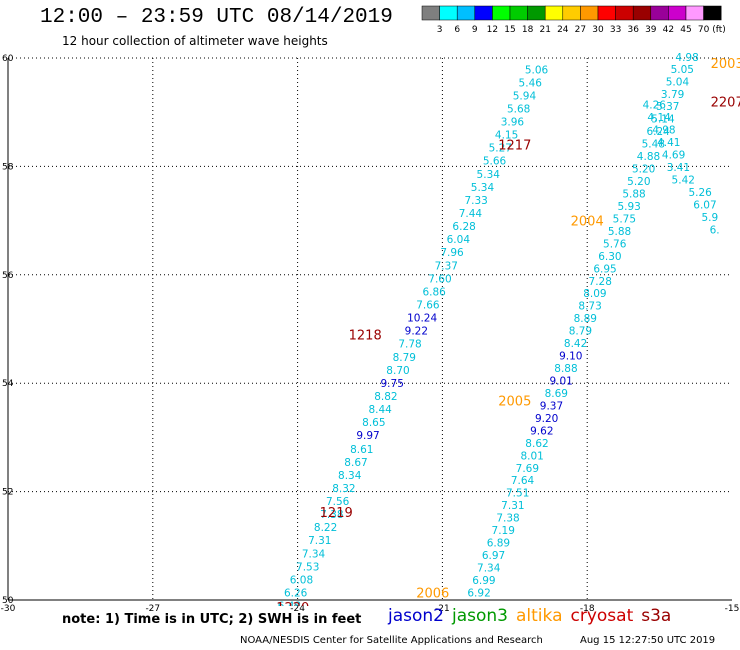 The height and width of the screenshot is (650, 740). I want to click on generated-timestamp: Aug 15 12:27:50 UTC 2019, so click(648, 640).